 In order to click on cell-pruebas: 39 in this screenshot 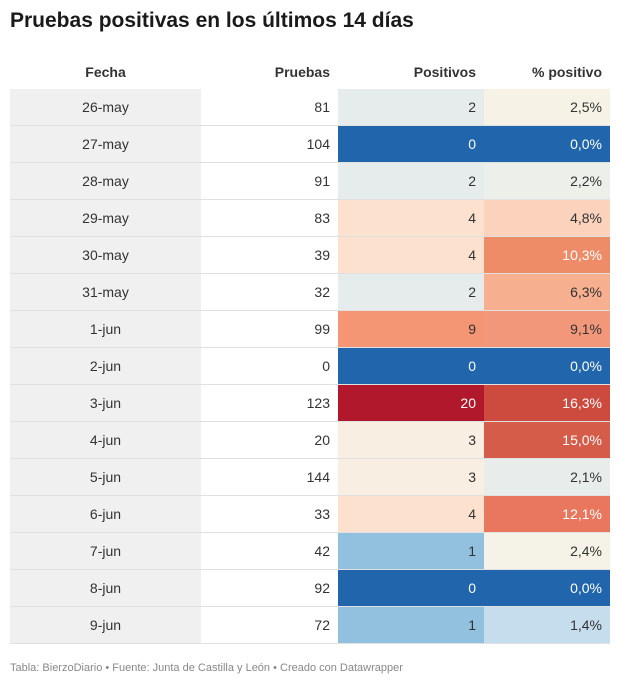, I will do `click(269, 255)`.